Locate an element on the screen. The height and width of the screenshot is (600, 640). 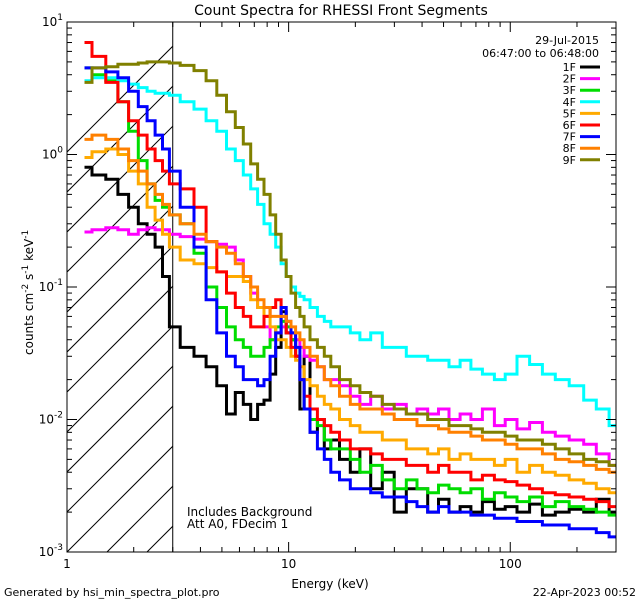
footer-timestamp: 22-Apr-2023 00:52 is located at coordinates (584, 592).